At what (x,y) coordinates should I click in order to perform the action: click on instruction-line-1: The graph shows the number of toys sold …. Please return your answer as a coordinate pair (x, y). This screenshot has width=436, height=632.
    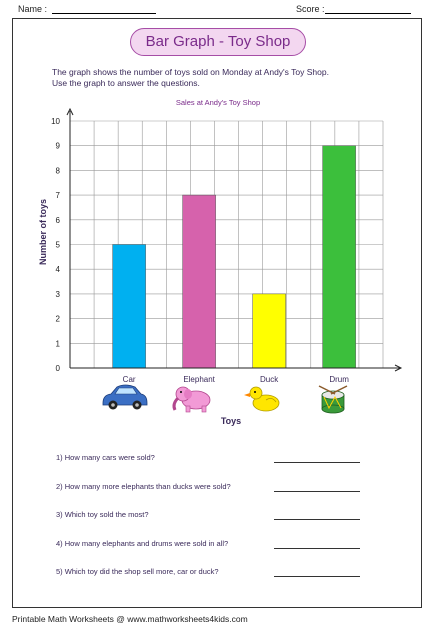
    Looking at the image, I should click on (190, 72).